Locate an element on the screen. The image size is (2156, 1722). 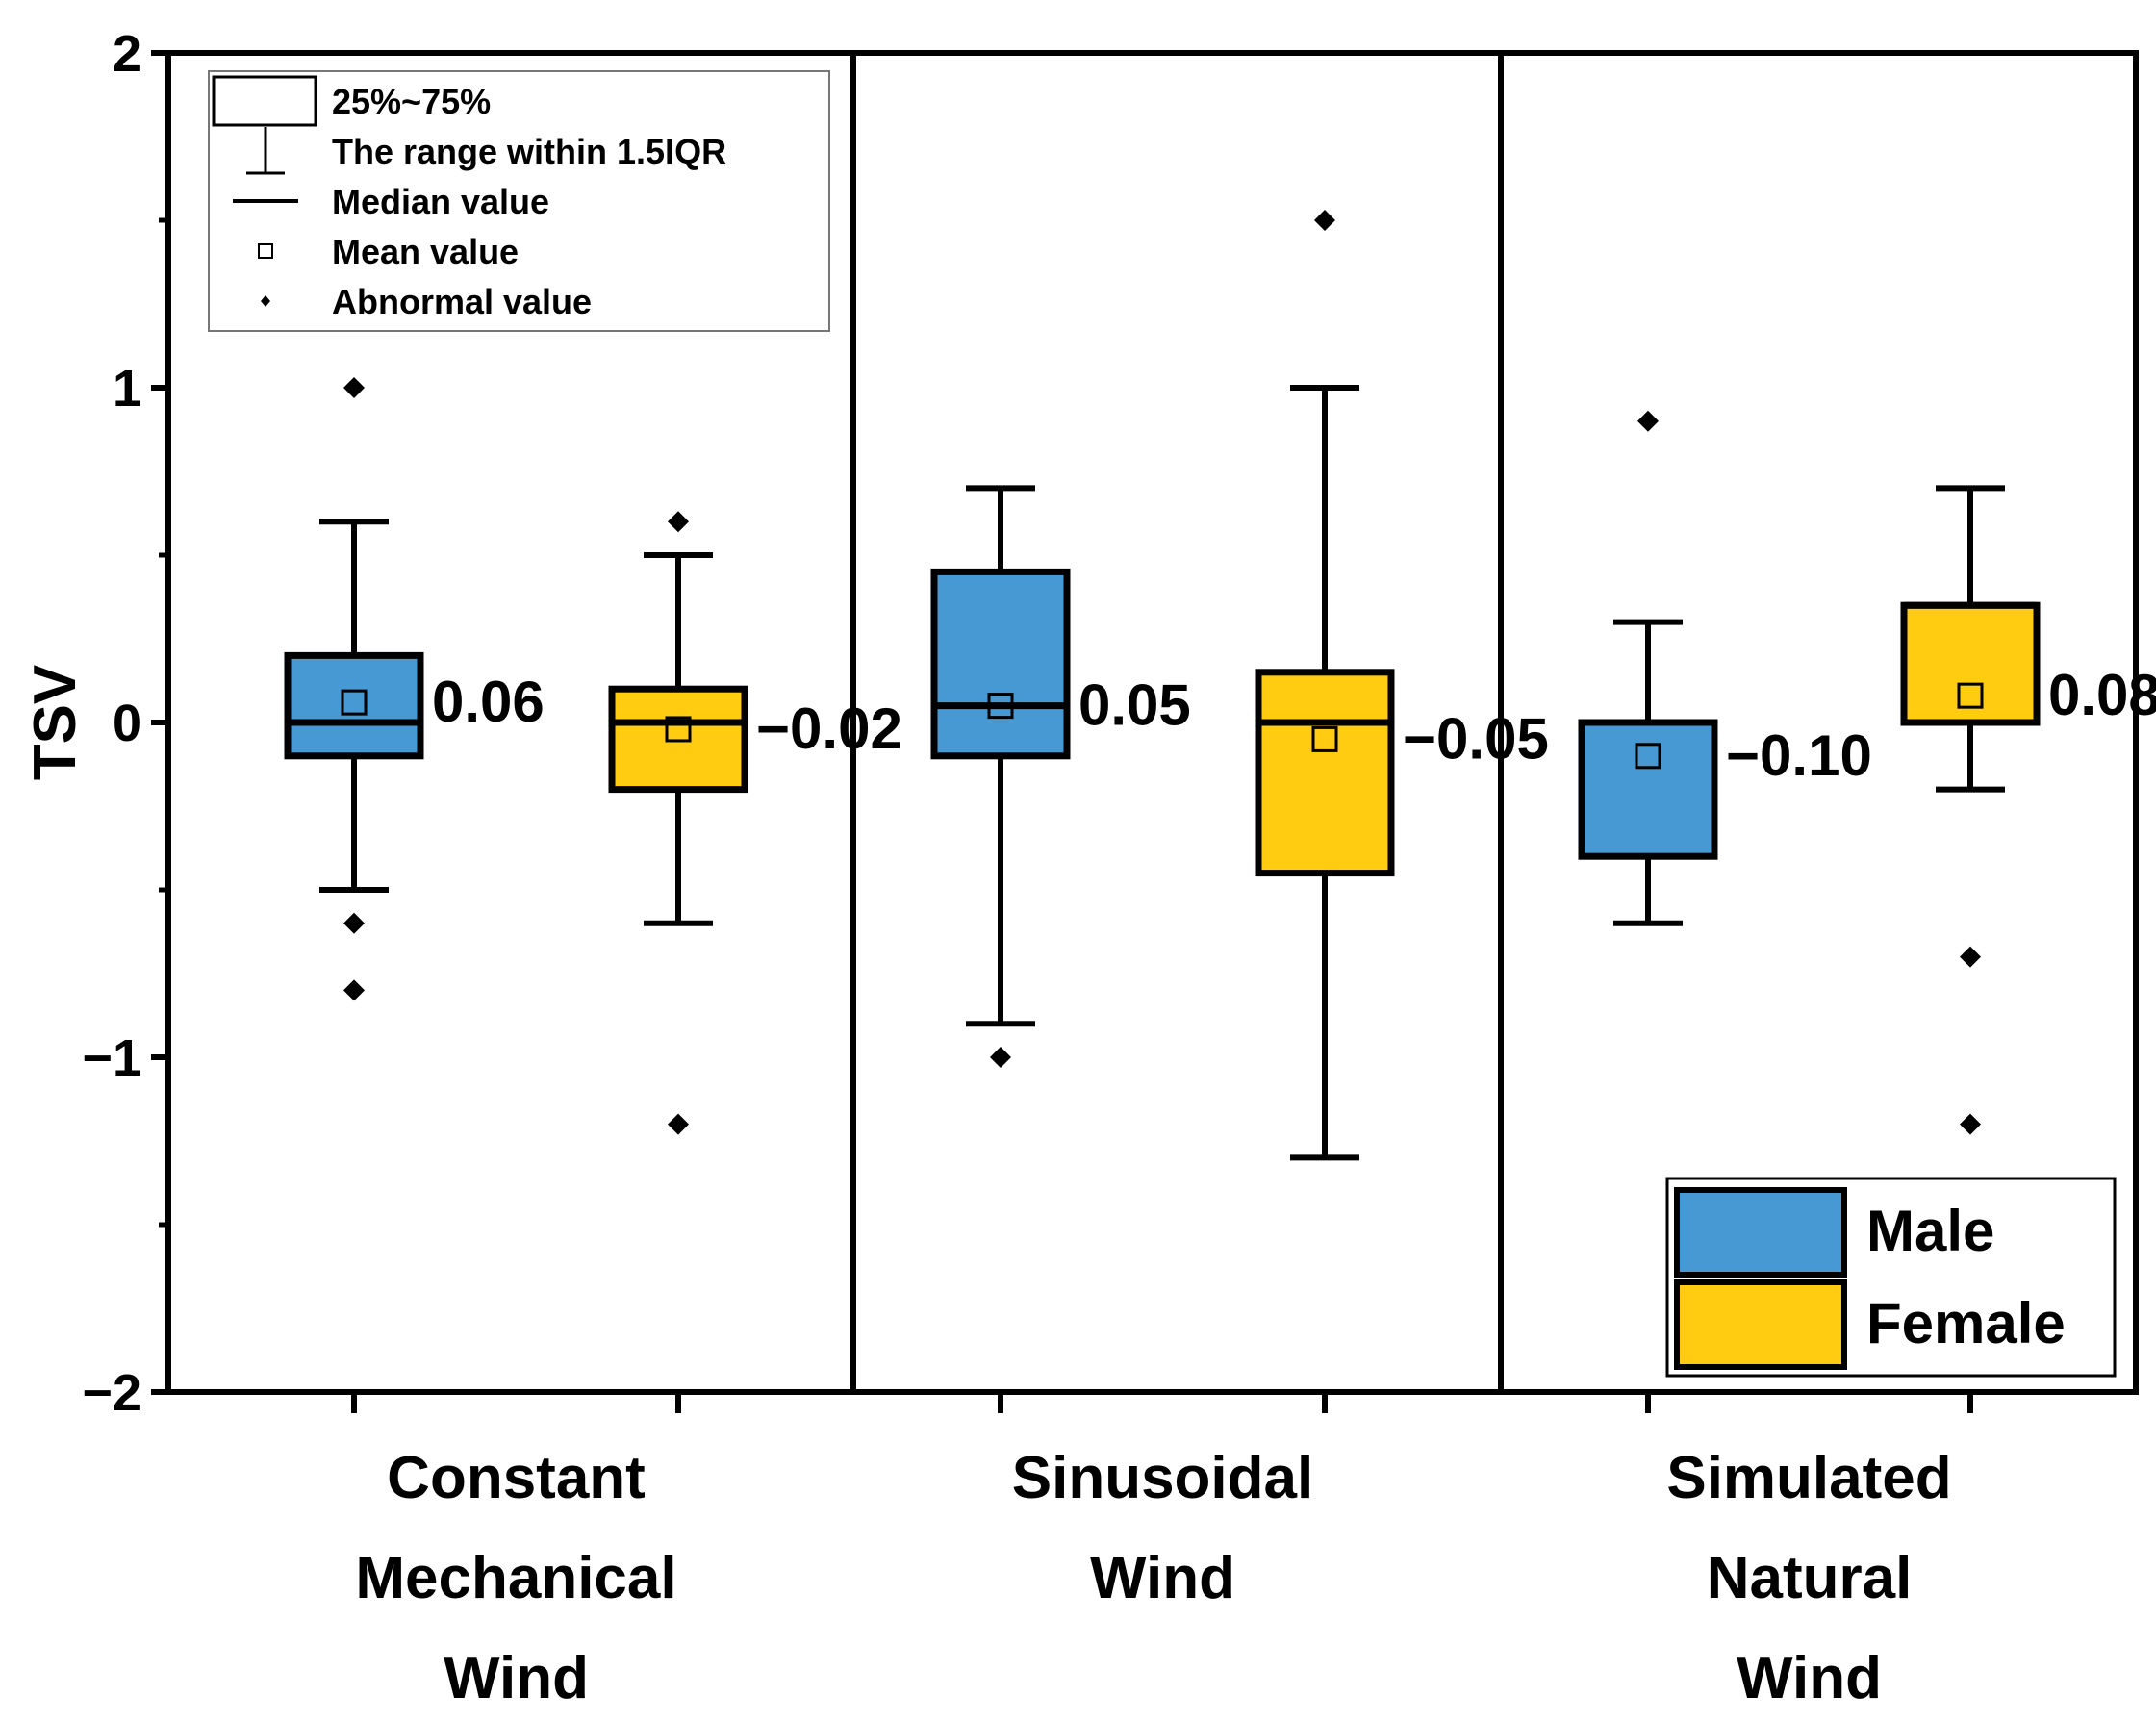
legend-swatch-male is located at coordinates (1760, 1232).